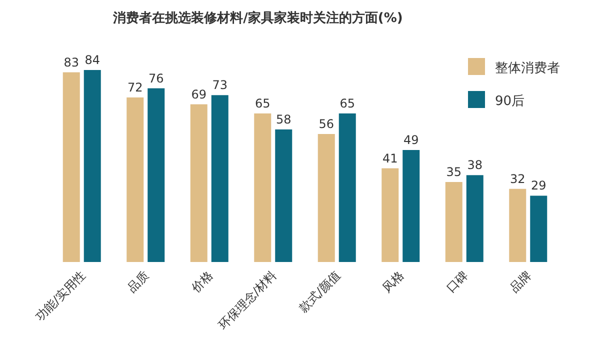 This screenshot has width=600, height=350. What do you see at coordinates (319, 291) in the screenshot?
I see `x-tick-label: 款式/颜值` at bounding box center [319, 291].